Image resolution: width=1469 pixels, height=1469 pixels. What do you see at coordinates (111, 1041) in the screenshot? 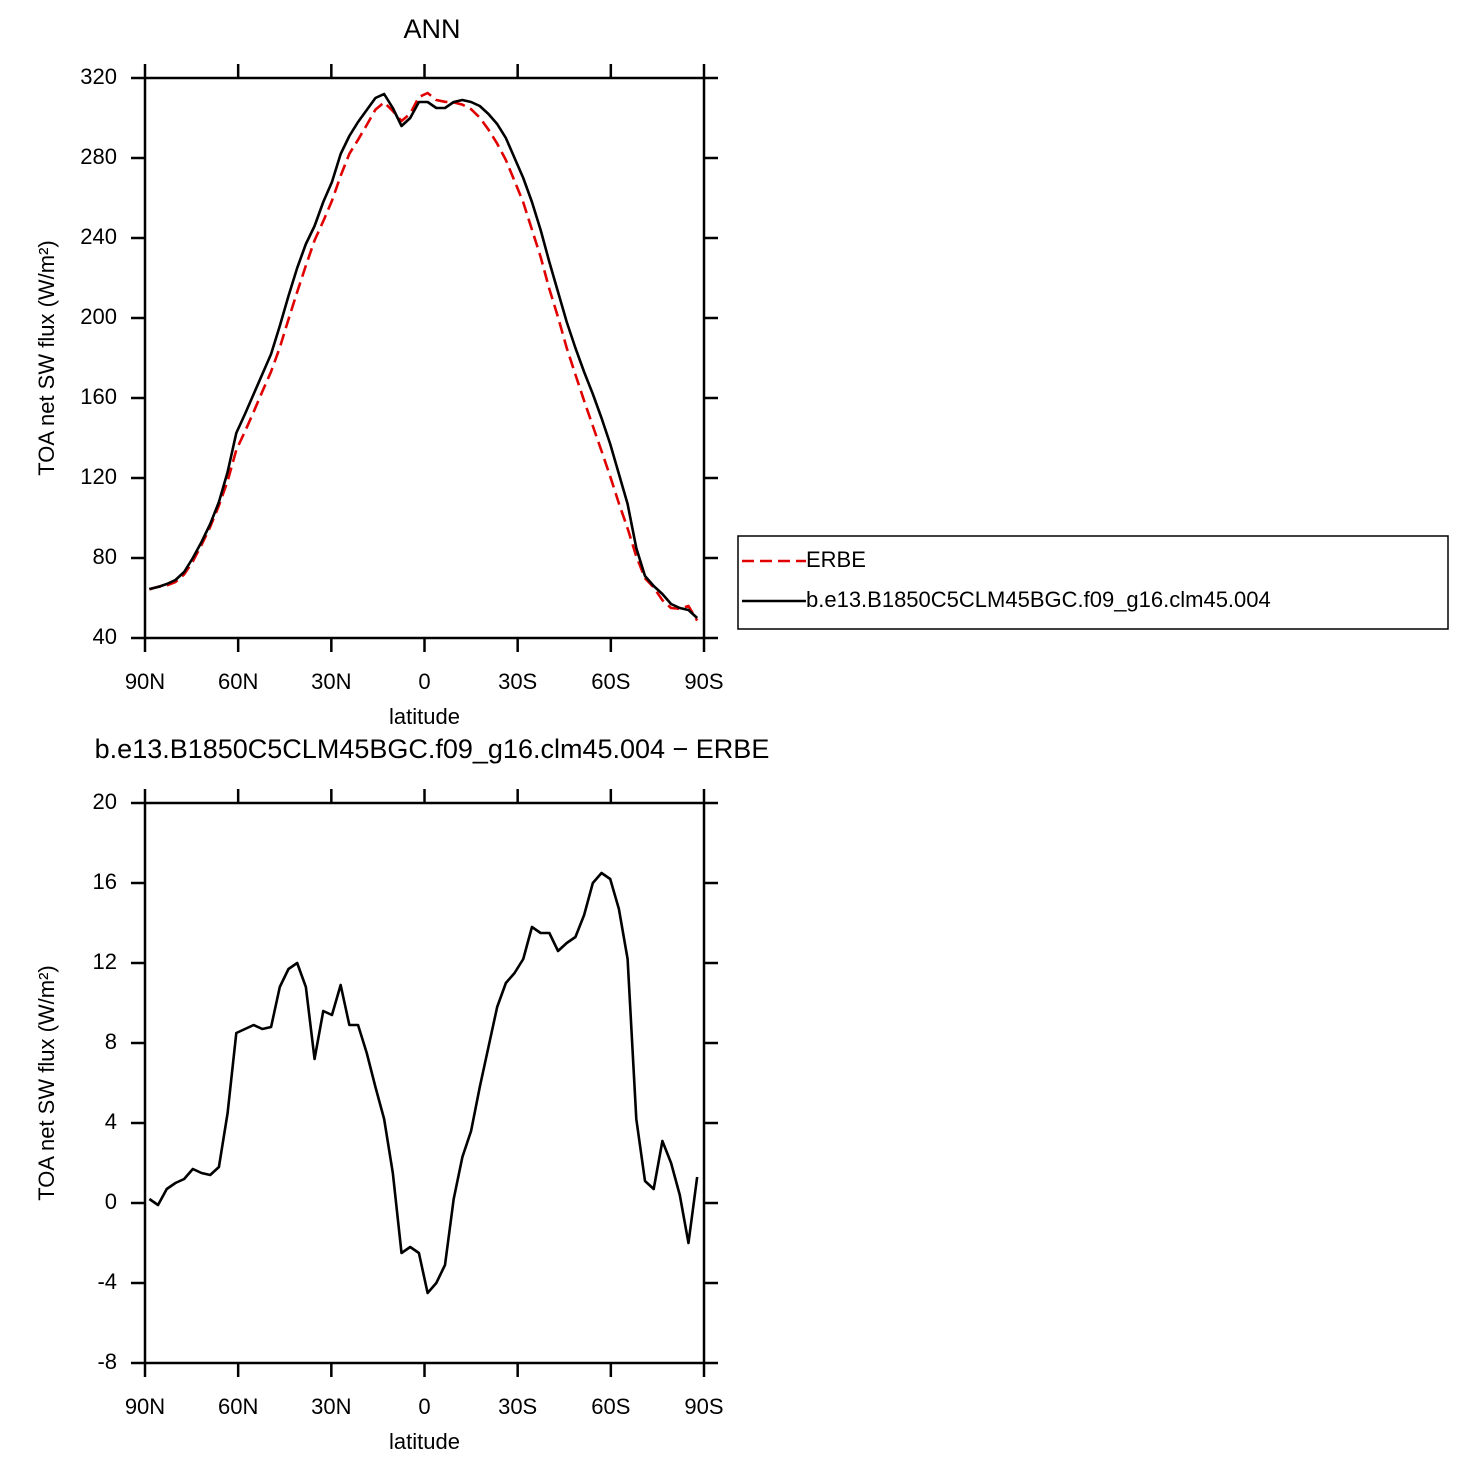
I see `y-tick-label: 8` at bounding box center [111, 1041].